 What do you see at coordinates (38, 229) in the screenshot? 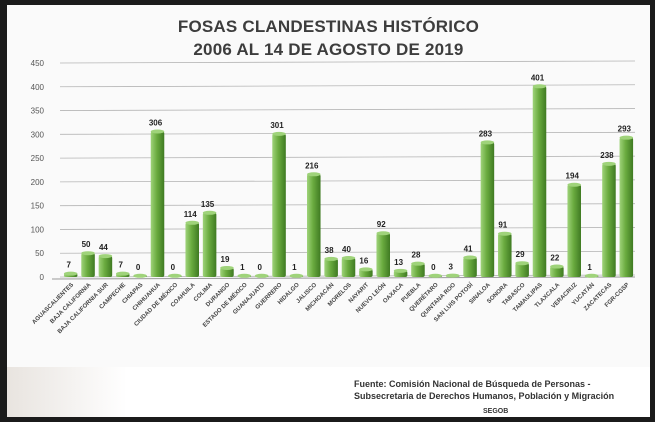
I see `y-tick-label: 100` at bounding box center [38, 229].